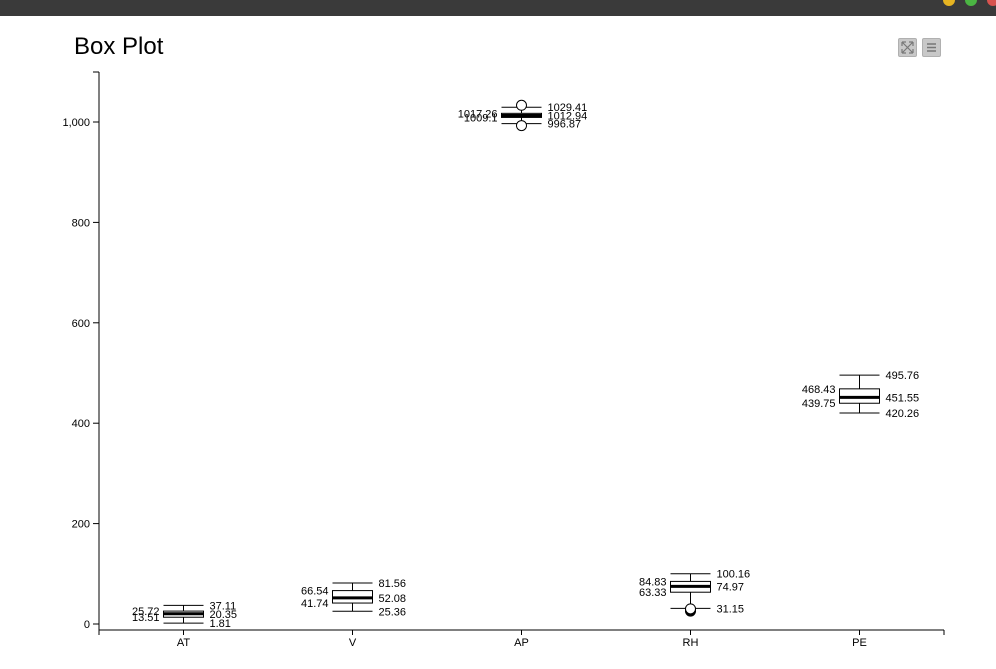 The height and width of the screenshot is (669, 996). I want to click on q3-label: 1017.26, so click(478, 114).